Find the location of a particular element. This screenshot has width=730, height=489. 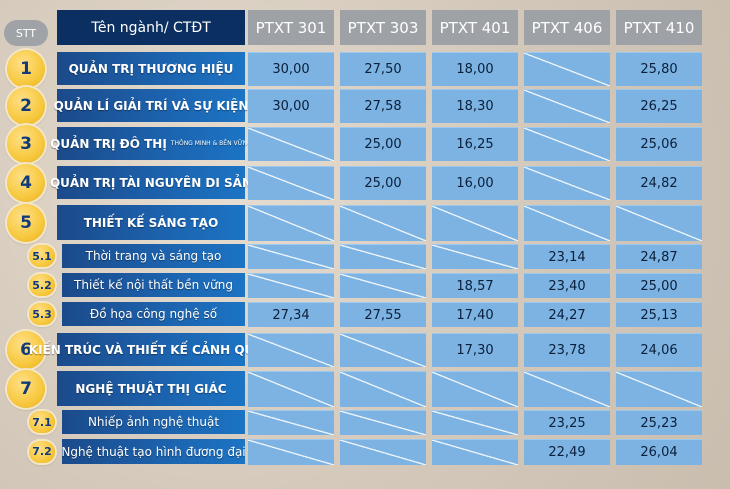

program-name: QUẢN LÍ GIẢI TRÍ VÀ SỰ KIỆN is located at coordinates (151, 105).